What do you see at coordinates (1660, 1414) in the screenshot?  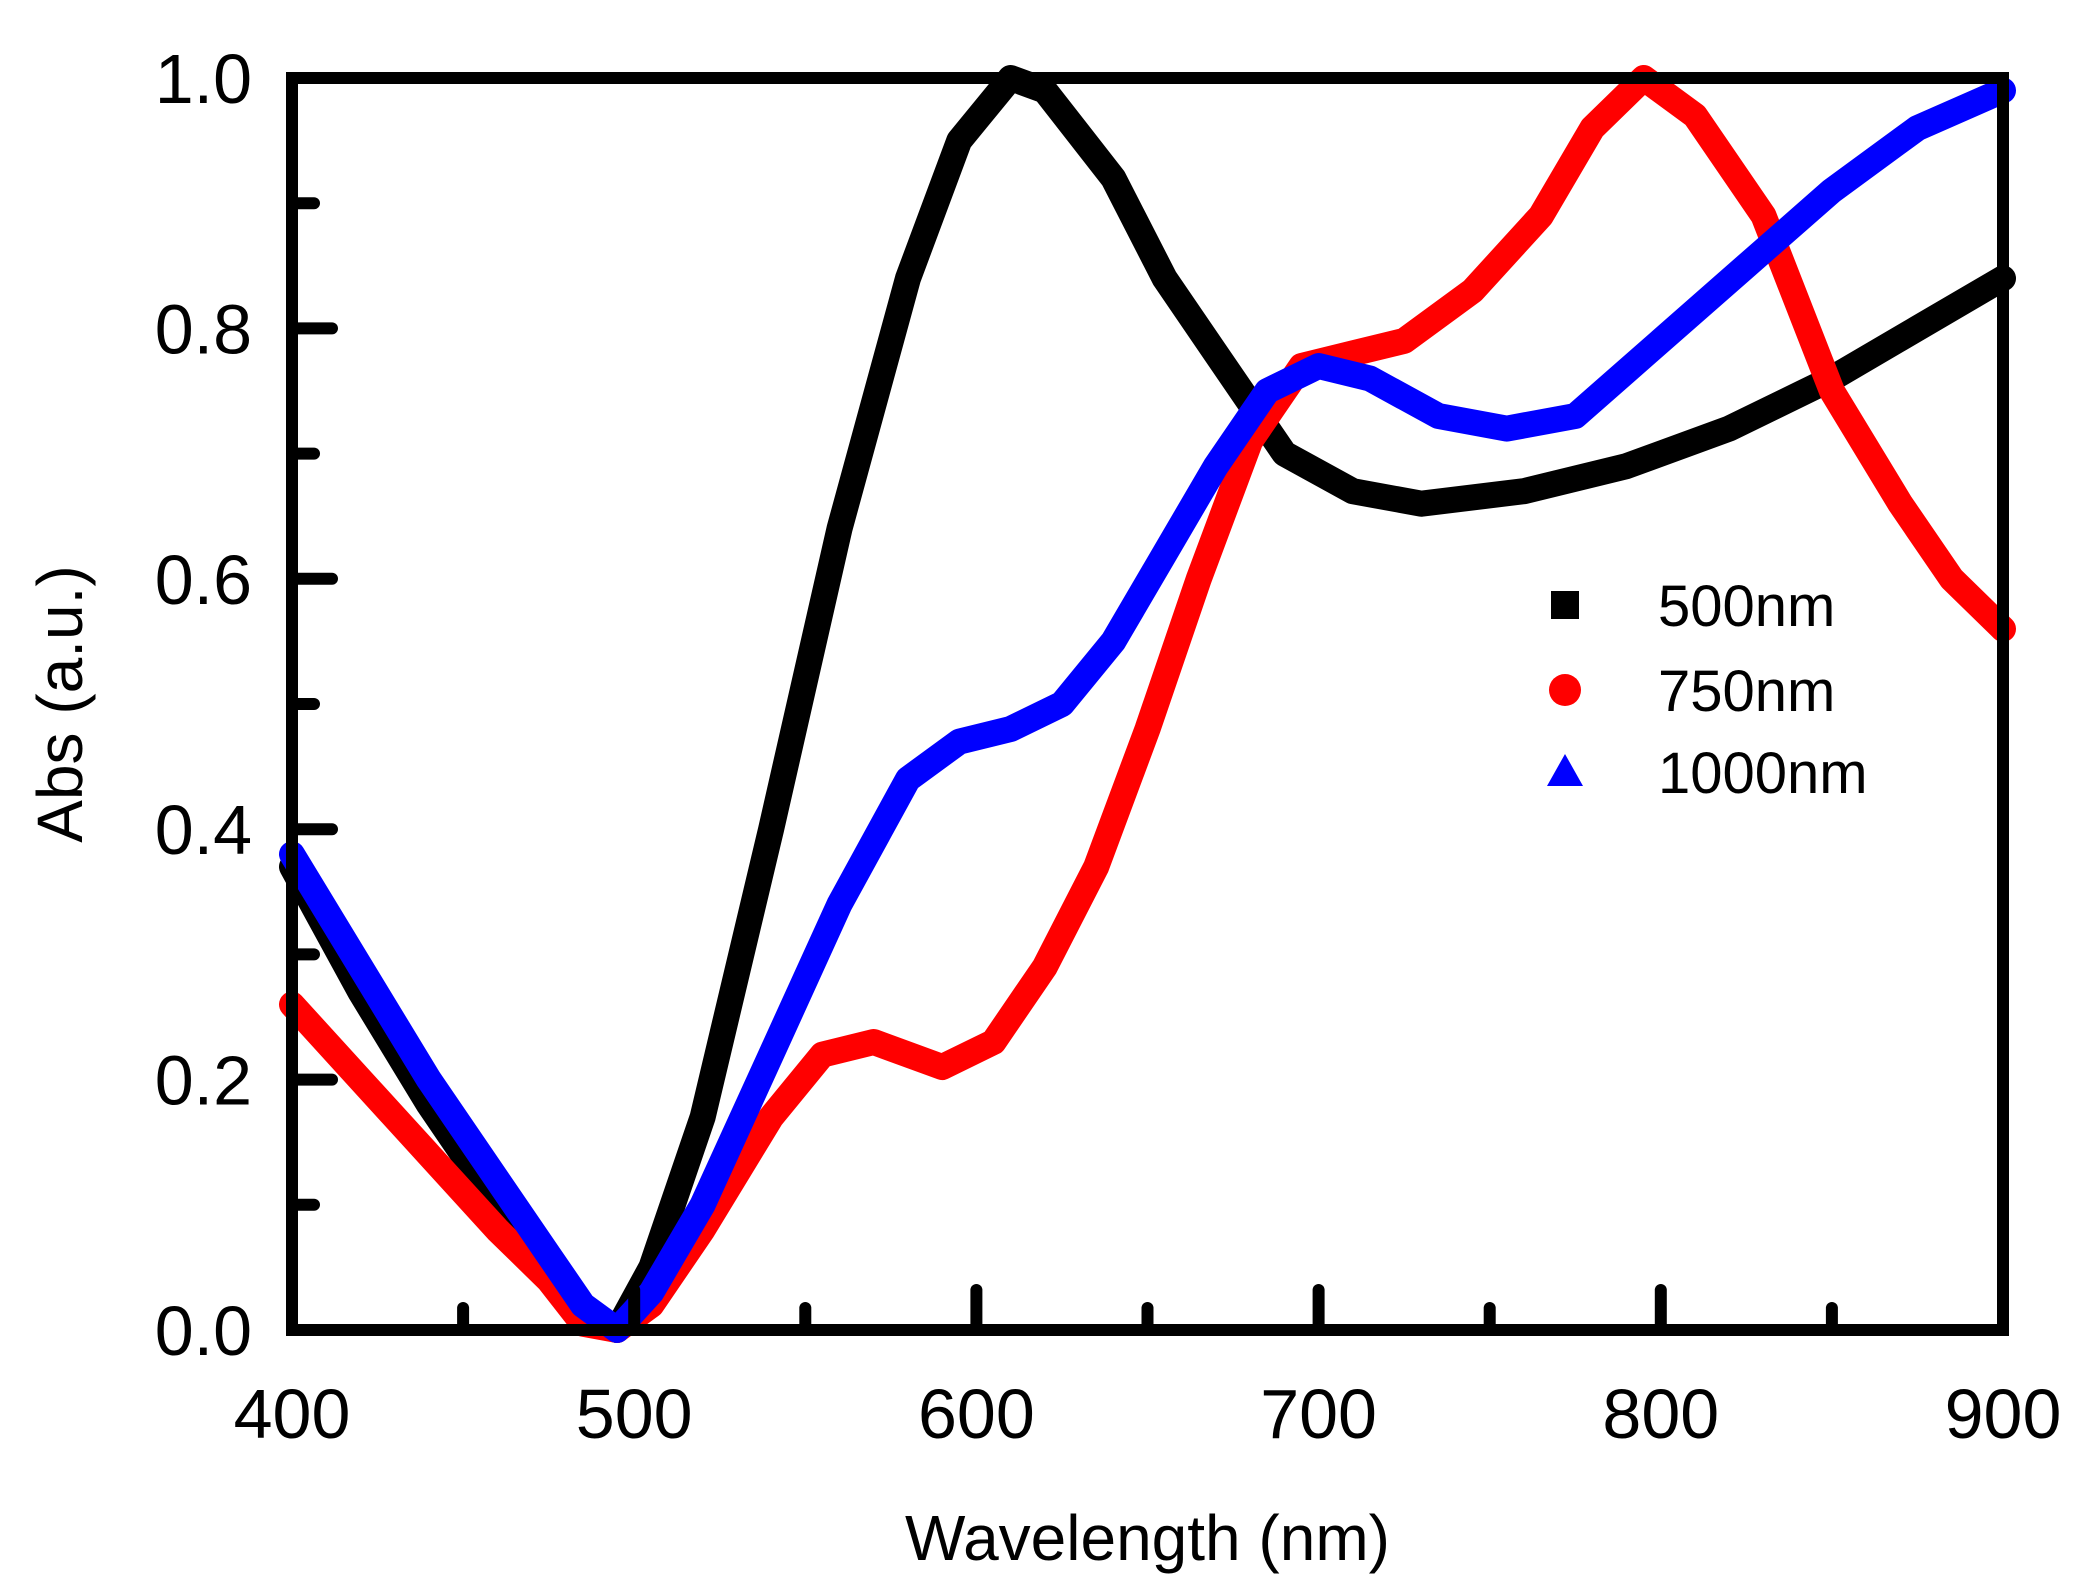 I see `x-tick-label: 800` at bounding box center [1660, 1414].